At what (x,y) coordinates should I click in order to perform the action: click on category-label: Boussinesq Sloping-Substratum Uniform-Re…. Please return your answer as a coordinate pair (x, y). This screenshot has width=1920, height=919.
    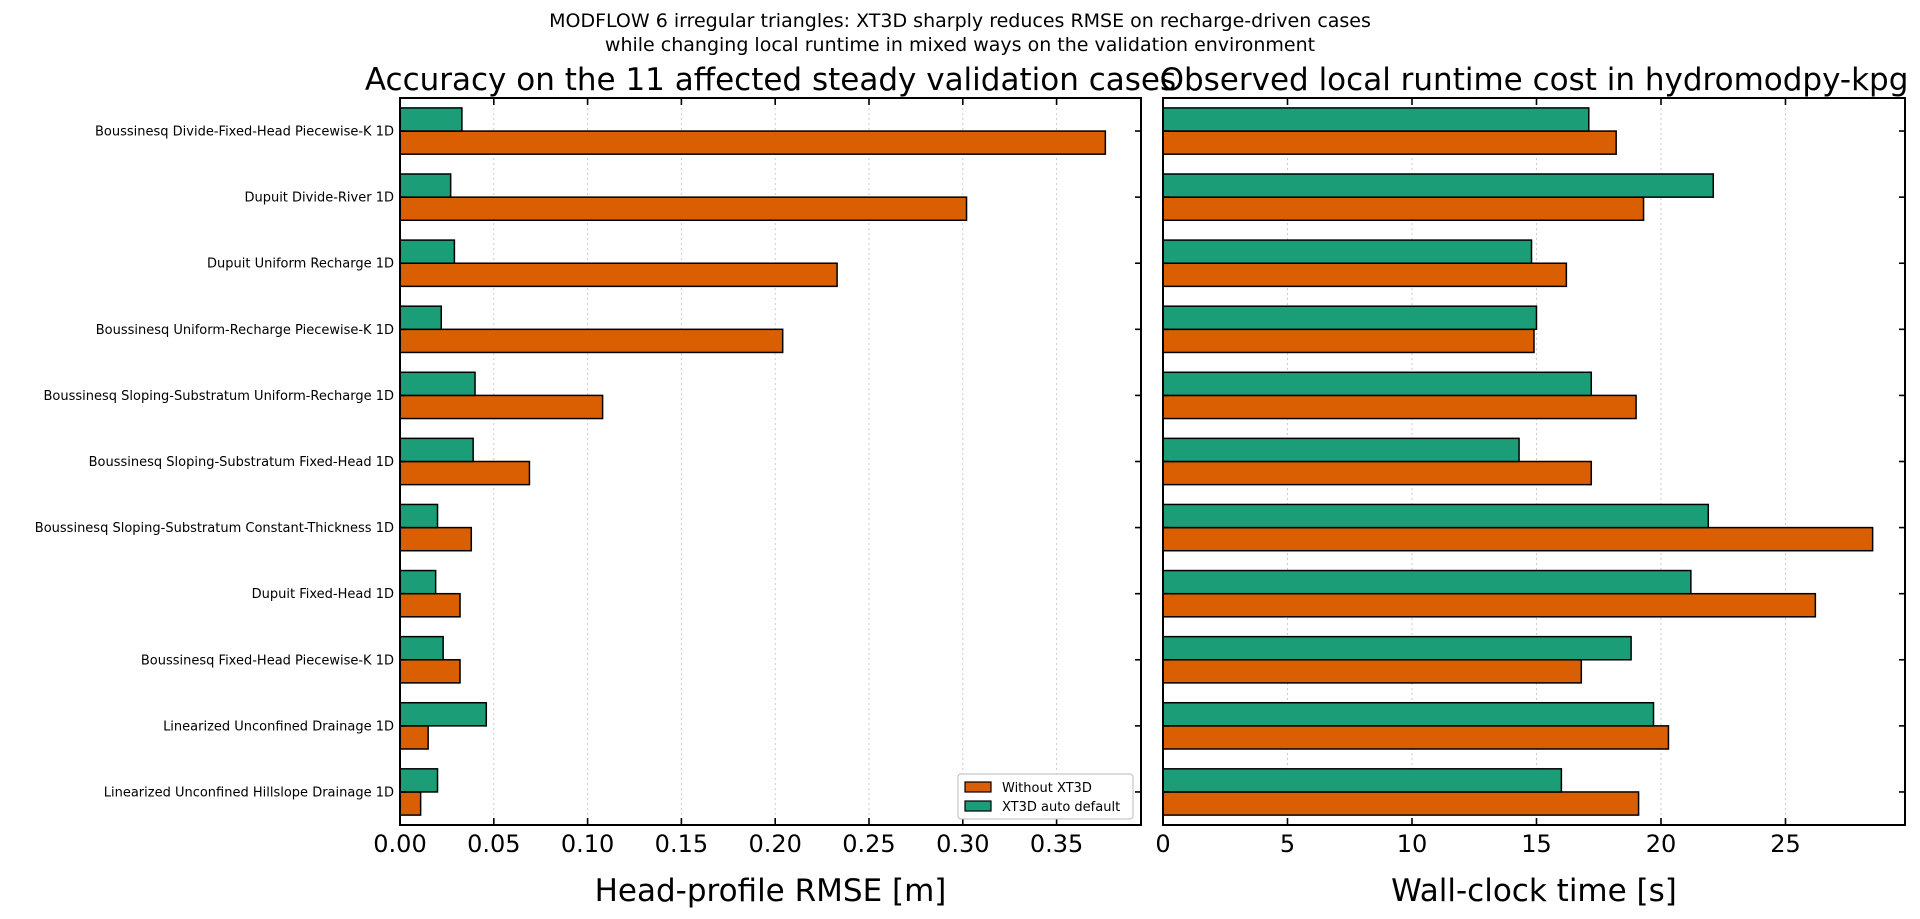
    Looking at the image, I should click on (218, 396).